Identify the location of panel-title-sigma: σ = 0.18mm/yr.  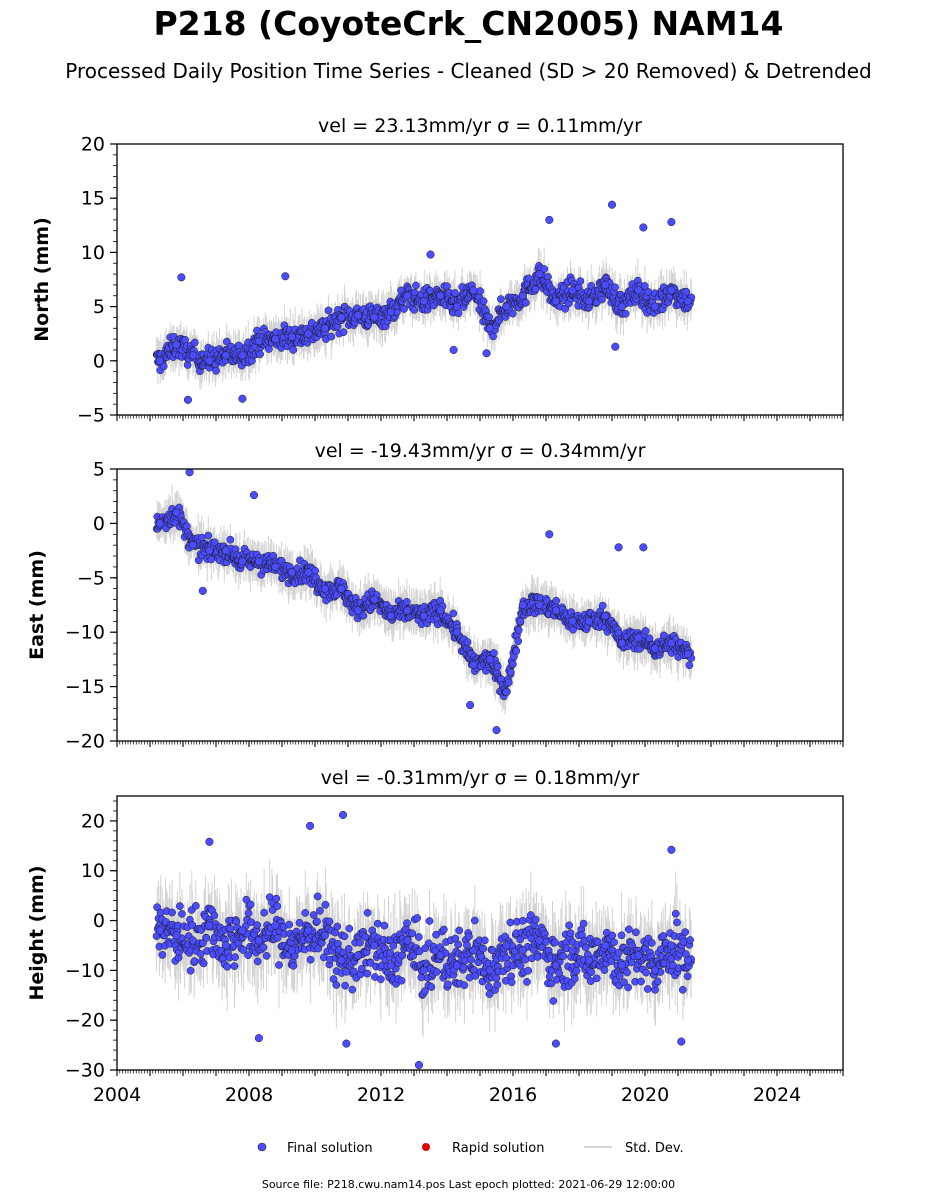
(567, 778).